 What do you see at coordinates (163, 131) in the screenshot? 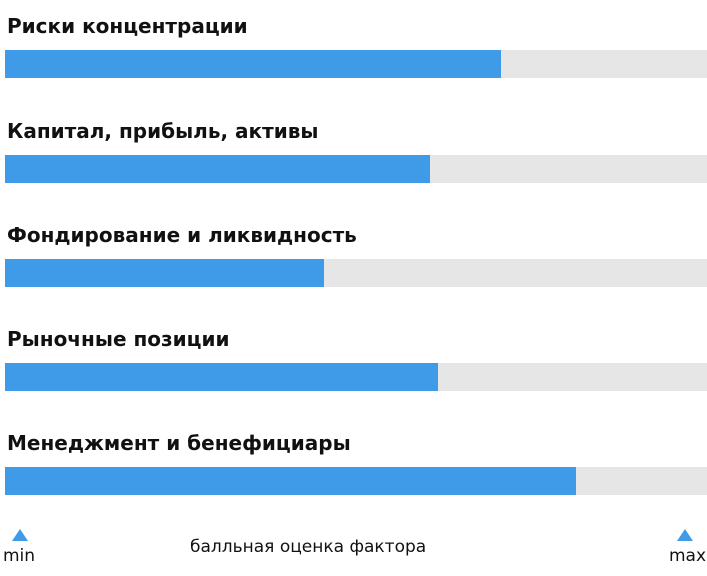
I see `factor-label: Капитал, прибыль, активы` at bounding box center [163, 131].